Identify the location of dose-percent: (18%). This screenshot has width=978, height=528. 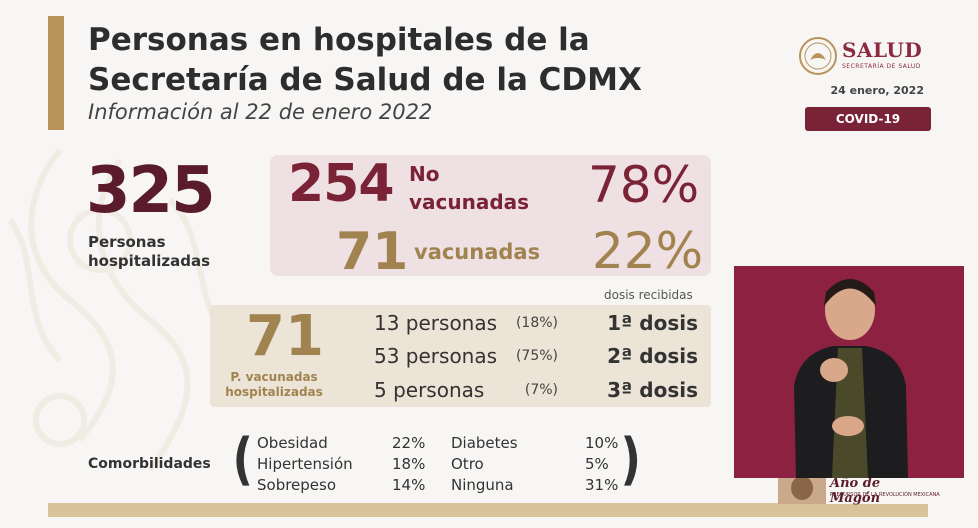
(536, 323).